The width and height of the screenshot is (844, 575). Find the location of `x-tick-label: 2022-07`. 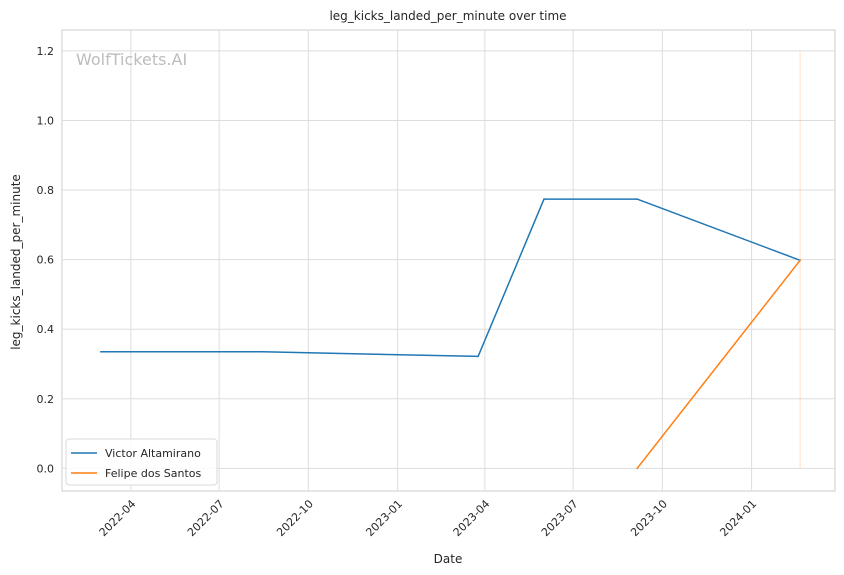

x-tick-label: 2022-07 is located at coordinates (206, 518).